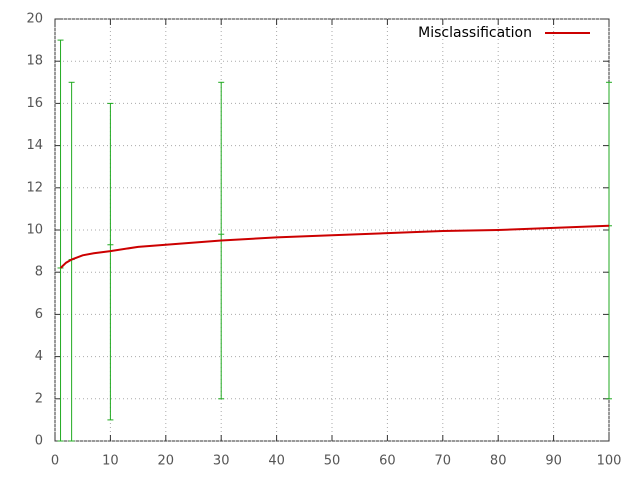 Image resolution: width=640 pixels, height=480 pixels. I want to click on x-tick-label: 80, so click(498, 461).